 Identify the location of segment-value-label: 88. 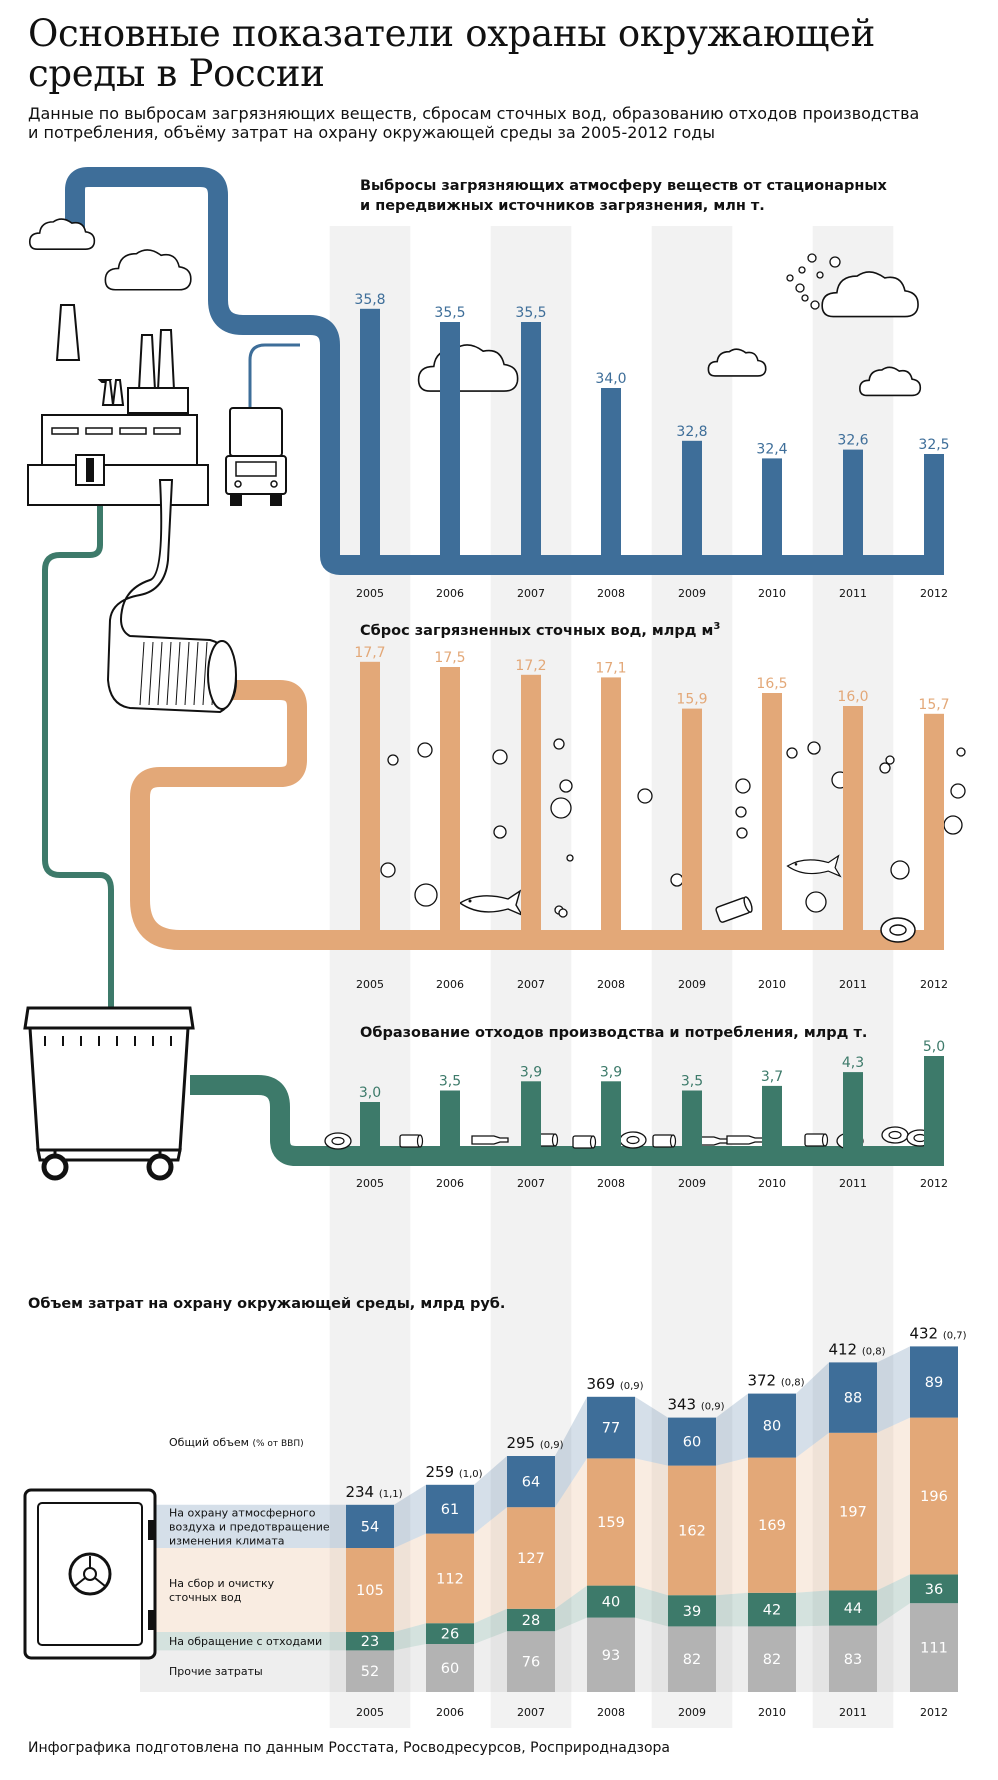
(853, 1399).